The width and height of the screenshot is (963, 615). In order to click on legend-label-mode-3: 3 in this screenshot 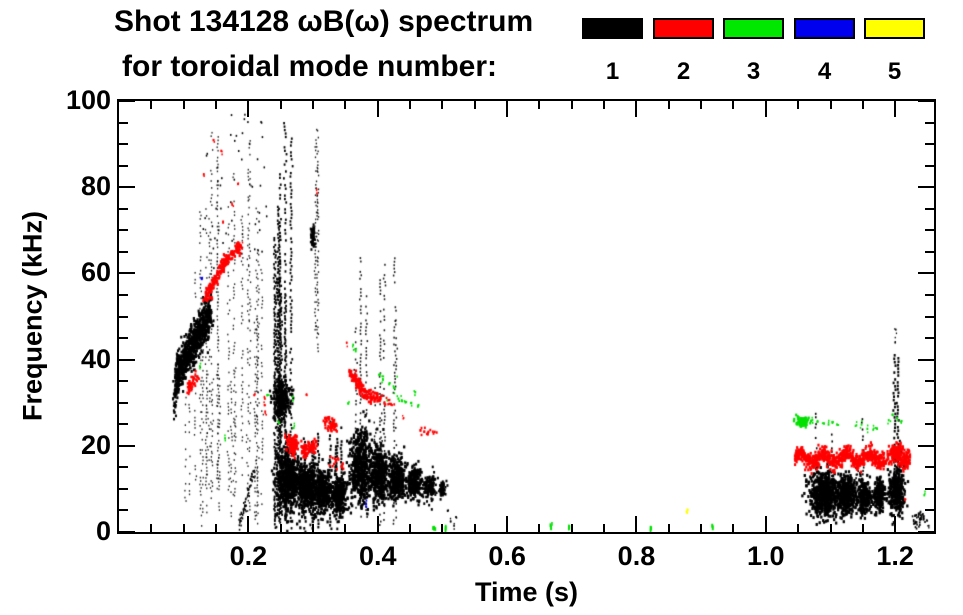, I will do `click(753, 71)`.